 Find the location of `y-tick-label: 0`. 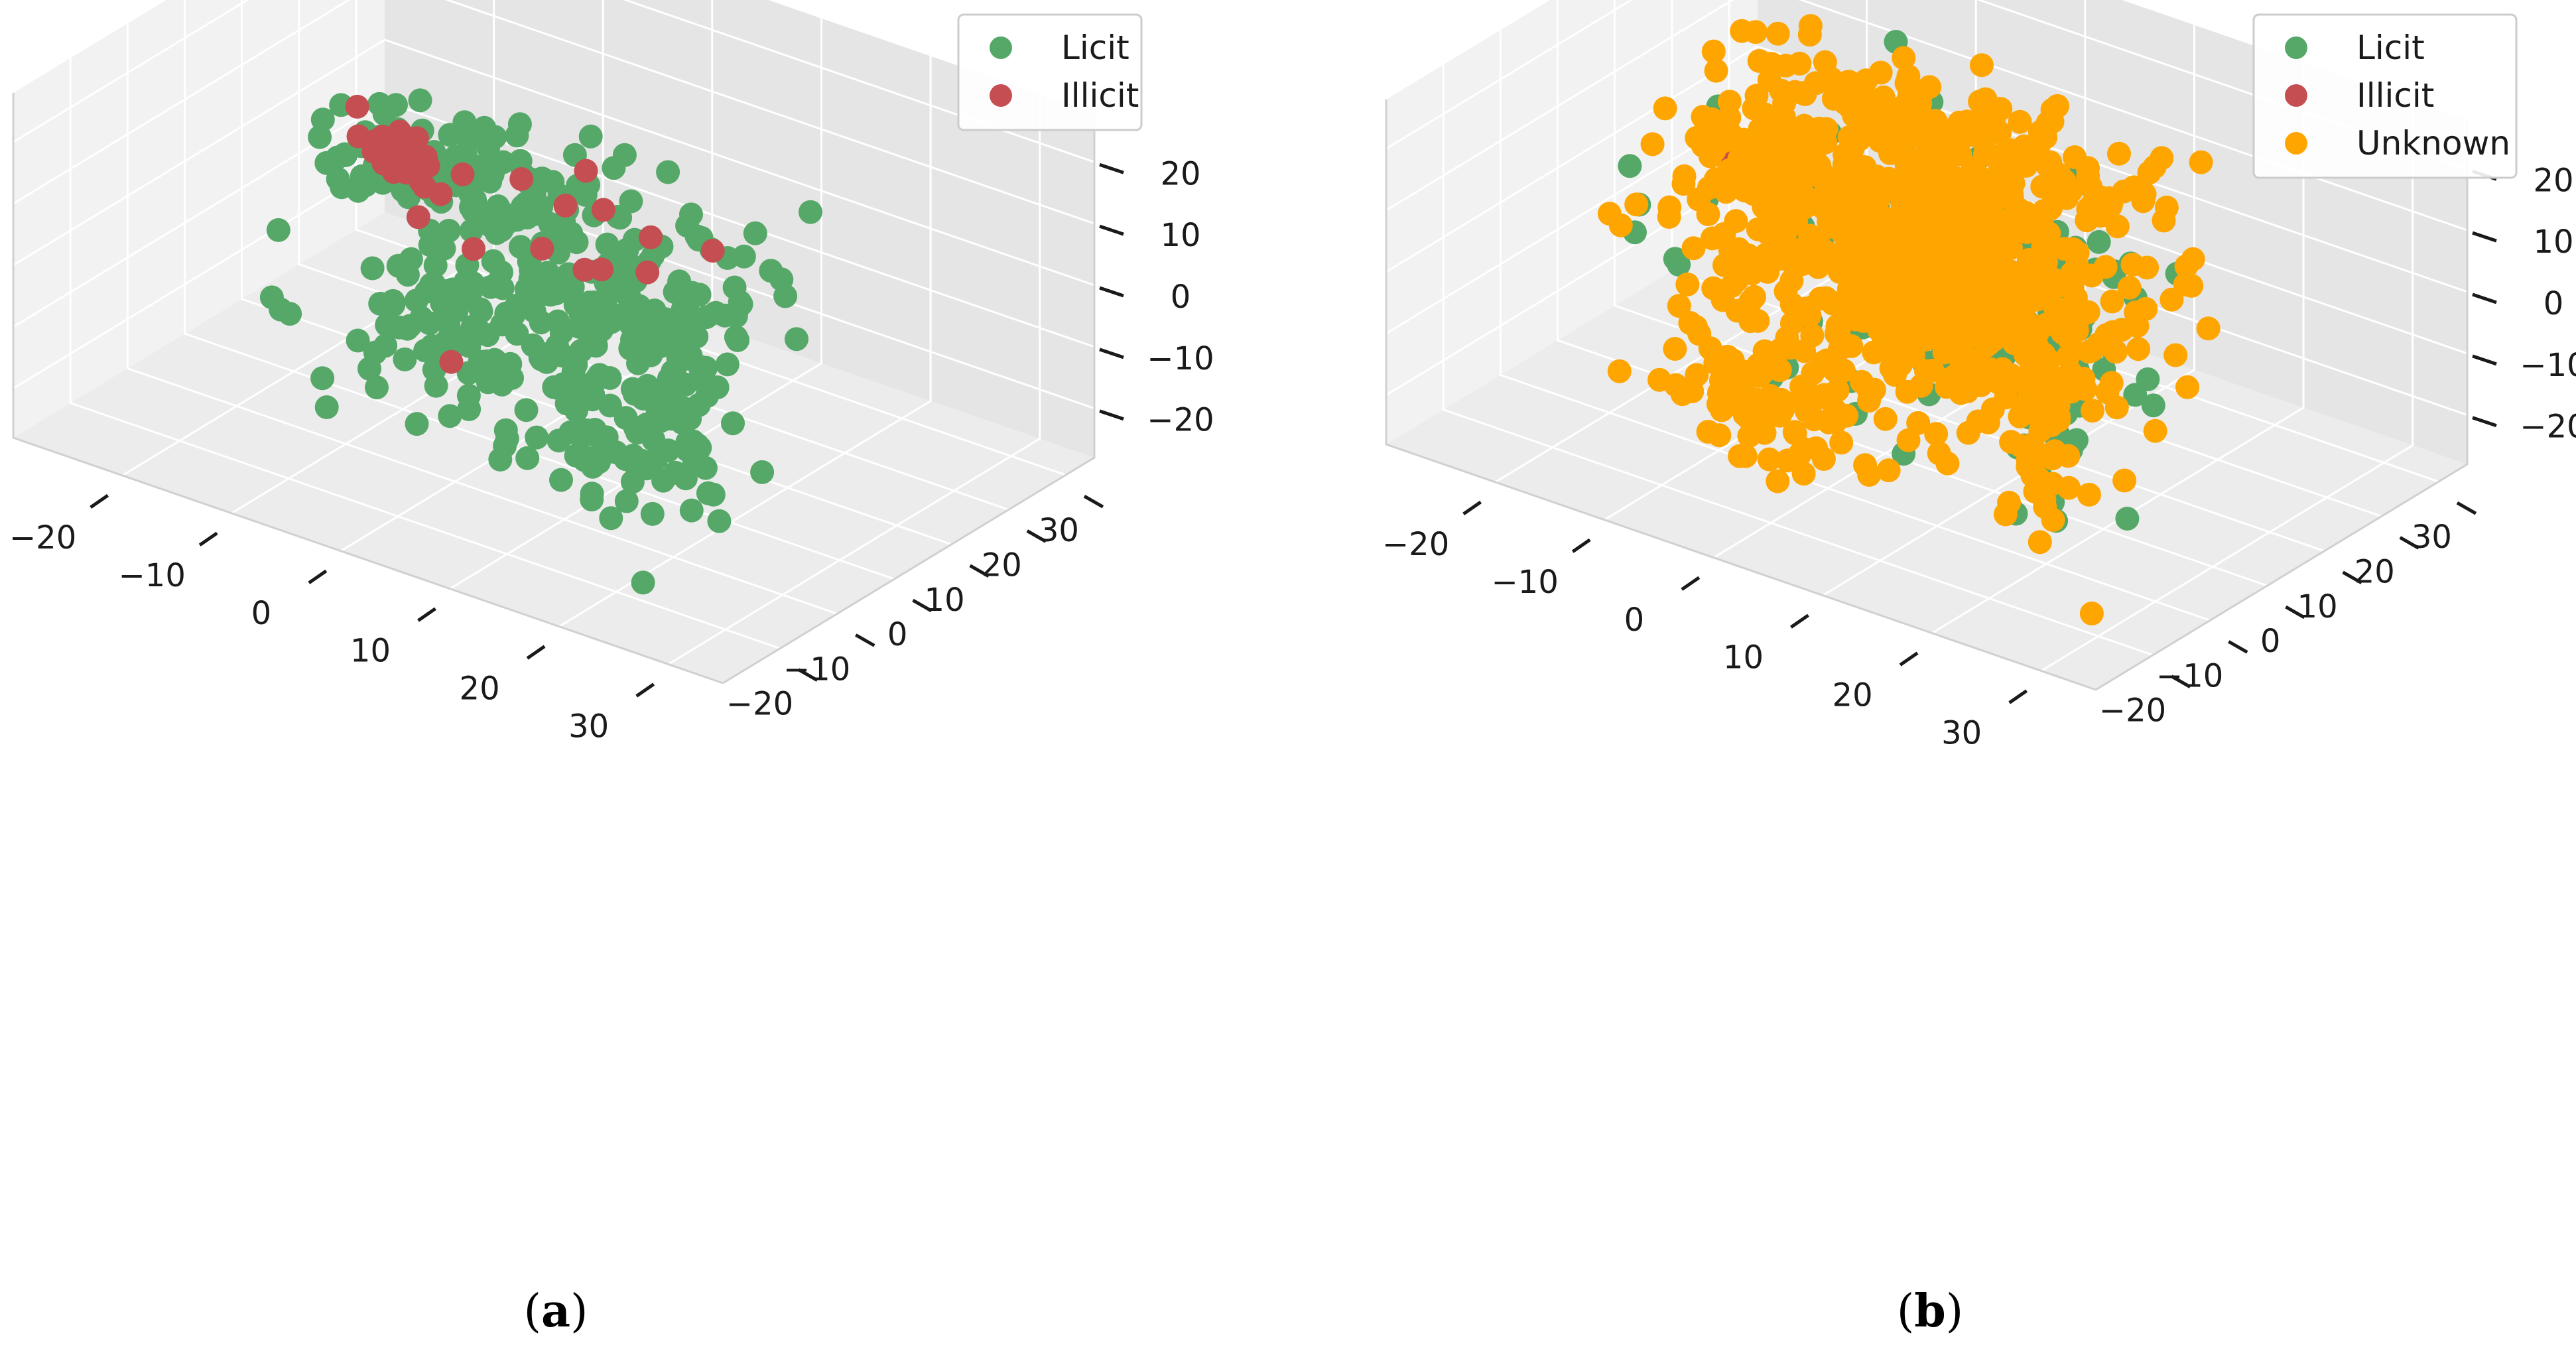

y-tick-label: 0 is located at coordinates (2271, 641).